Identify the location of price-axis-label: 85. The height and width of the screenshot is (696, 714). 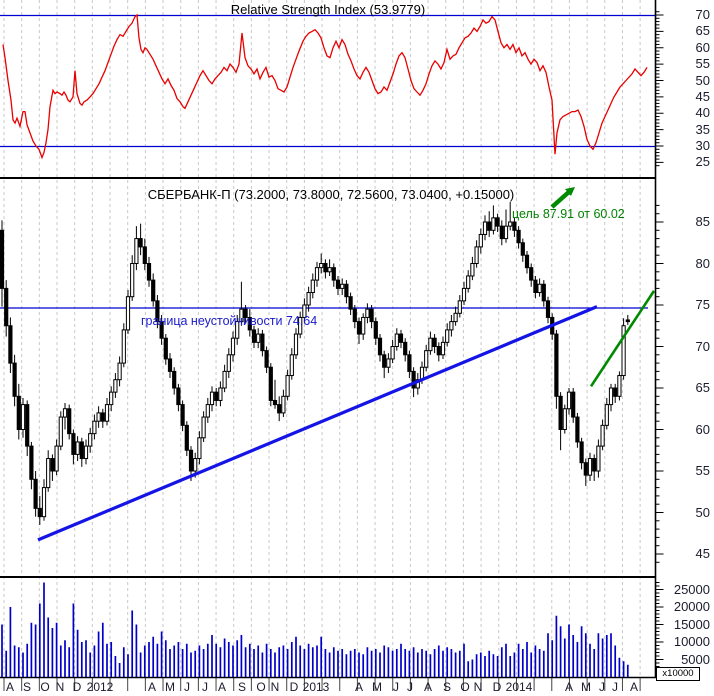
(702, 221).